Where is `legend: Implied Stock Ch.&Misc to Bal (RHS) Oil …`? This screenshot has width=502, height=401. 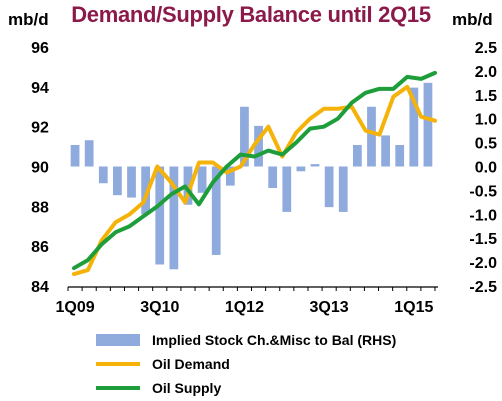 legend: Implied Stock Ch.&Misc to Bal (RHS) Oil … is located at coordinates (256, 365).